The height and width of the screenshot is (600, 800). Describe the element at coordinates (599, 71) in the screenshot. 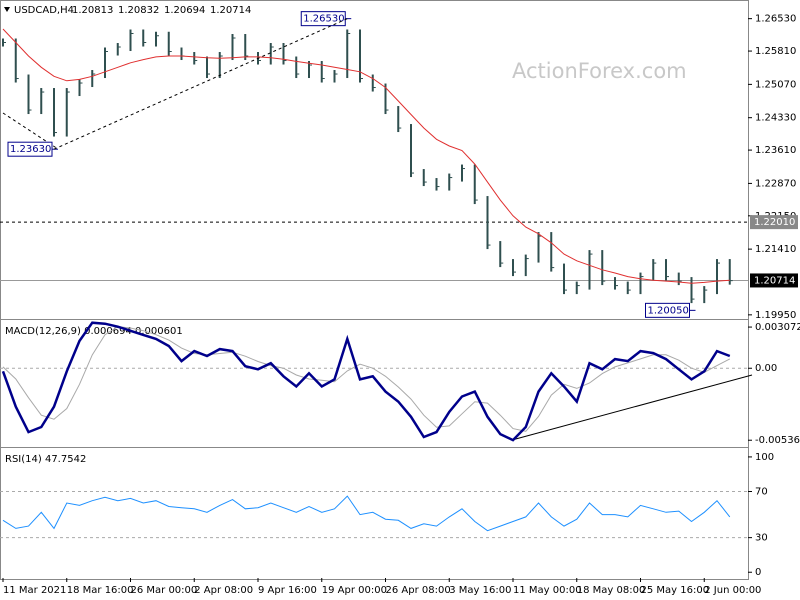

I see `watermark: ActionForex.com` at that location.